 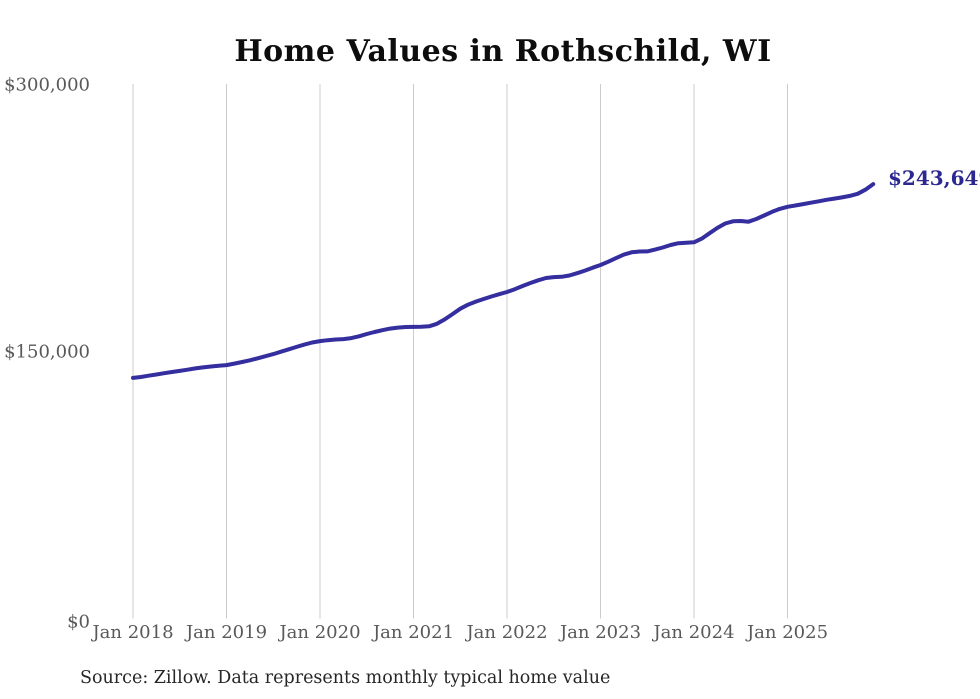 What do you see at coordinates (320, 632) in the screenshot?
I see `x-tick-label: Jan 2020` at bounding box center [320, 632].